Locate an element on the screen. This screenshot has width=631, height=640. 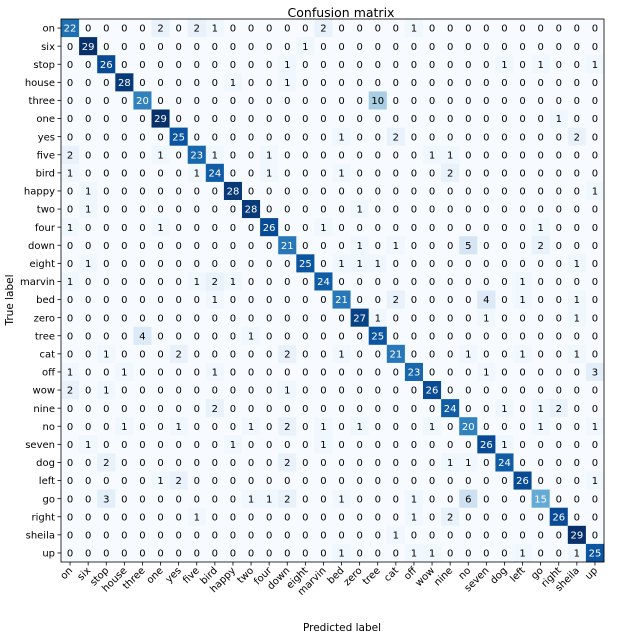
y-tick-label: left is located at coordinates (47, 481).